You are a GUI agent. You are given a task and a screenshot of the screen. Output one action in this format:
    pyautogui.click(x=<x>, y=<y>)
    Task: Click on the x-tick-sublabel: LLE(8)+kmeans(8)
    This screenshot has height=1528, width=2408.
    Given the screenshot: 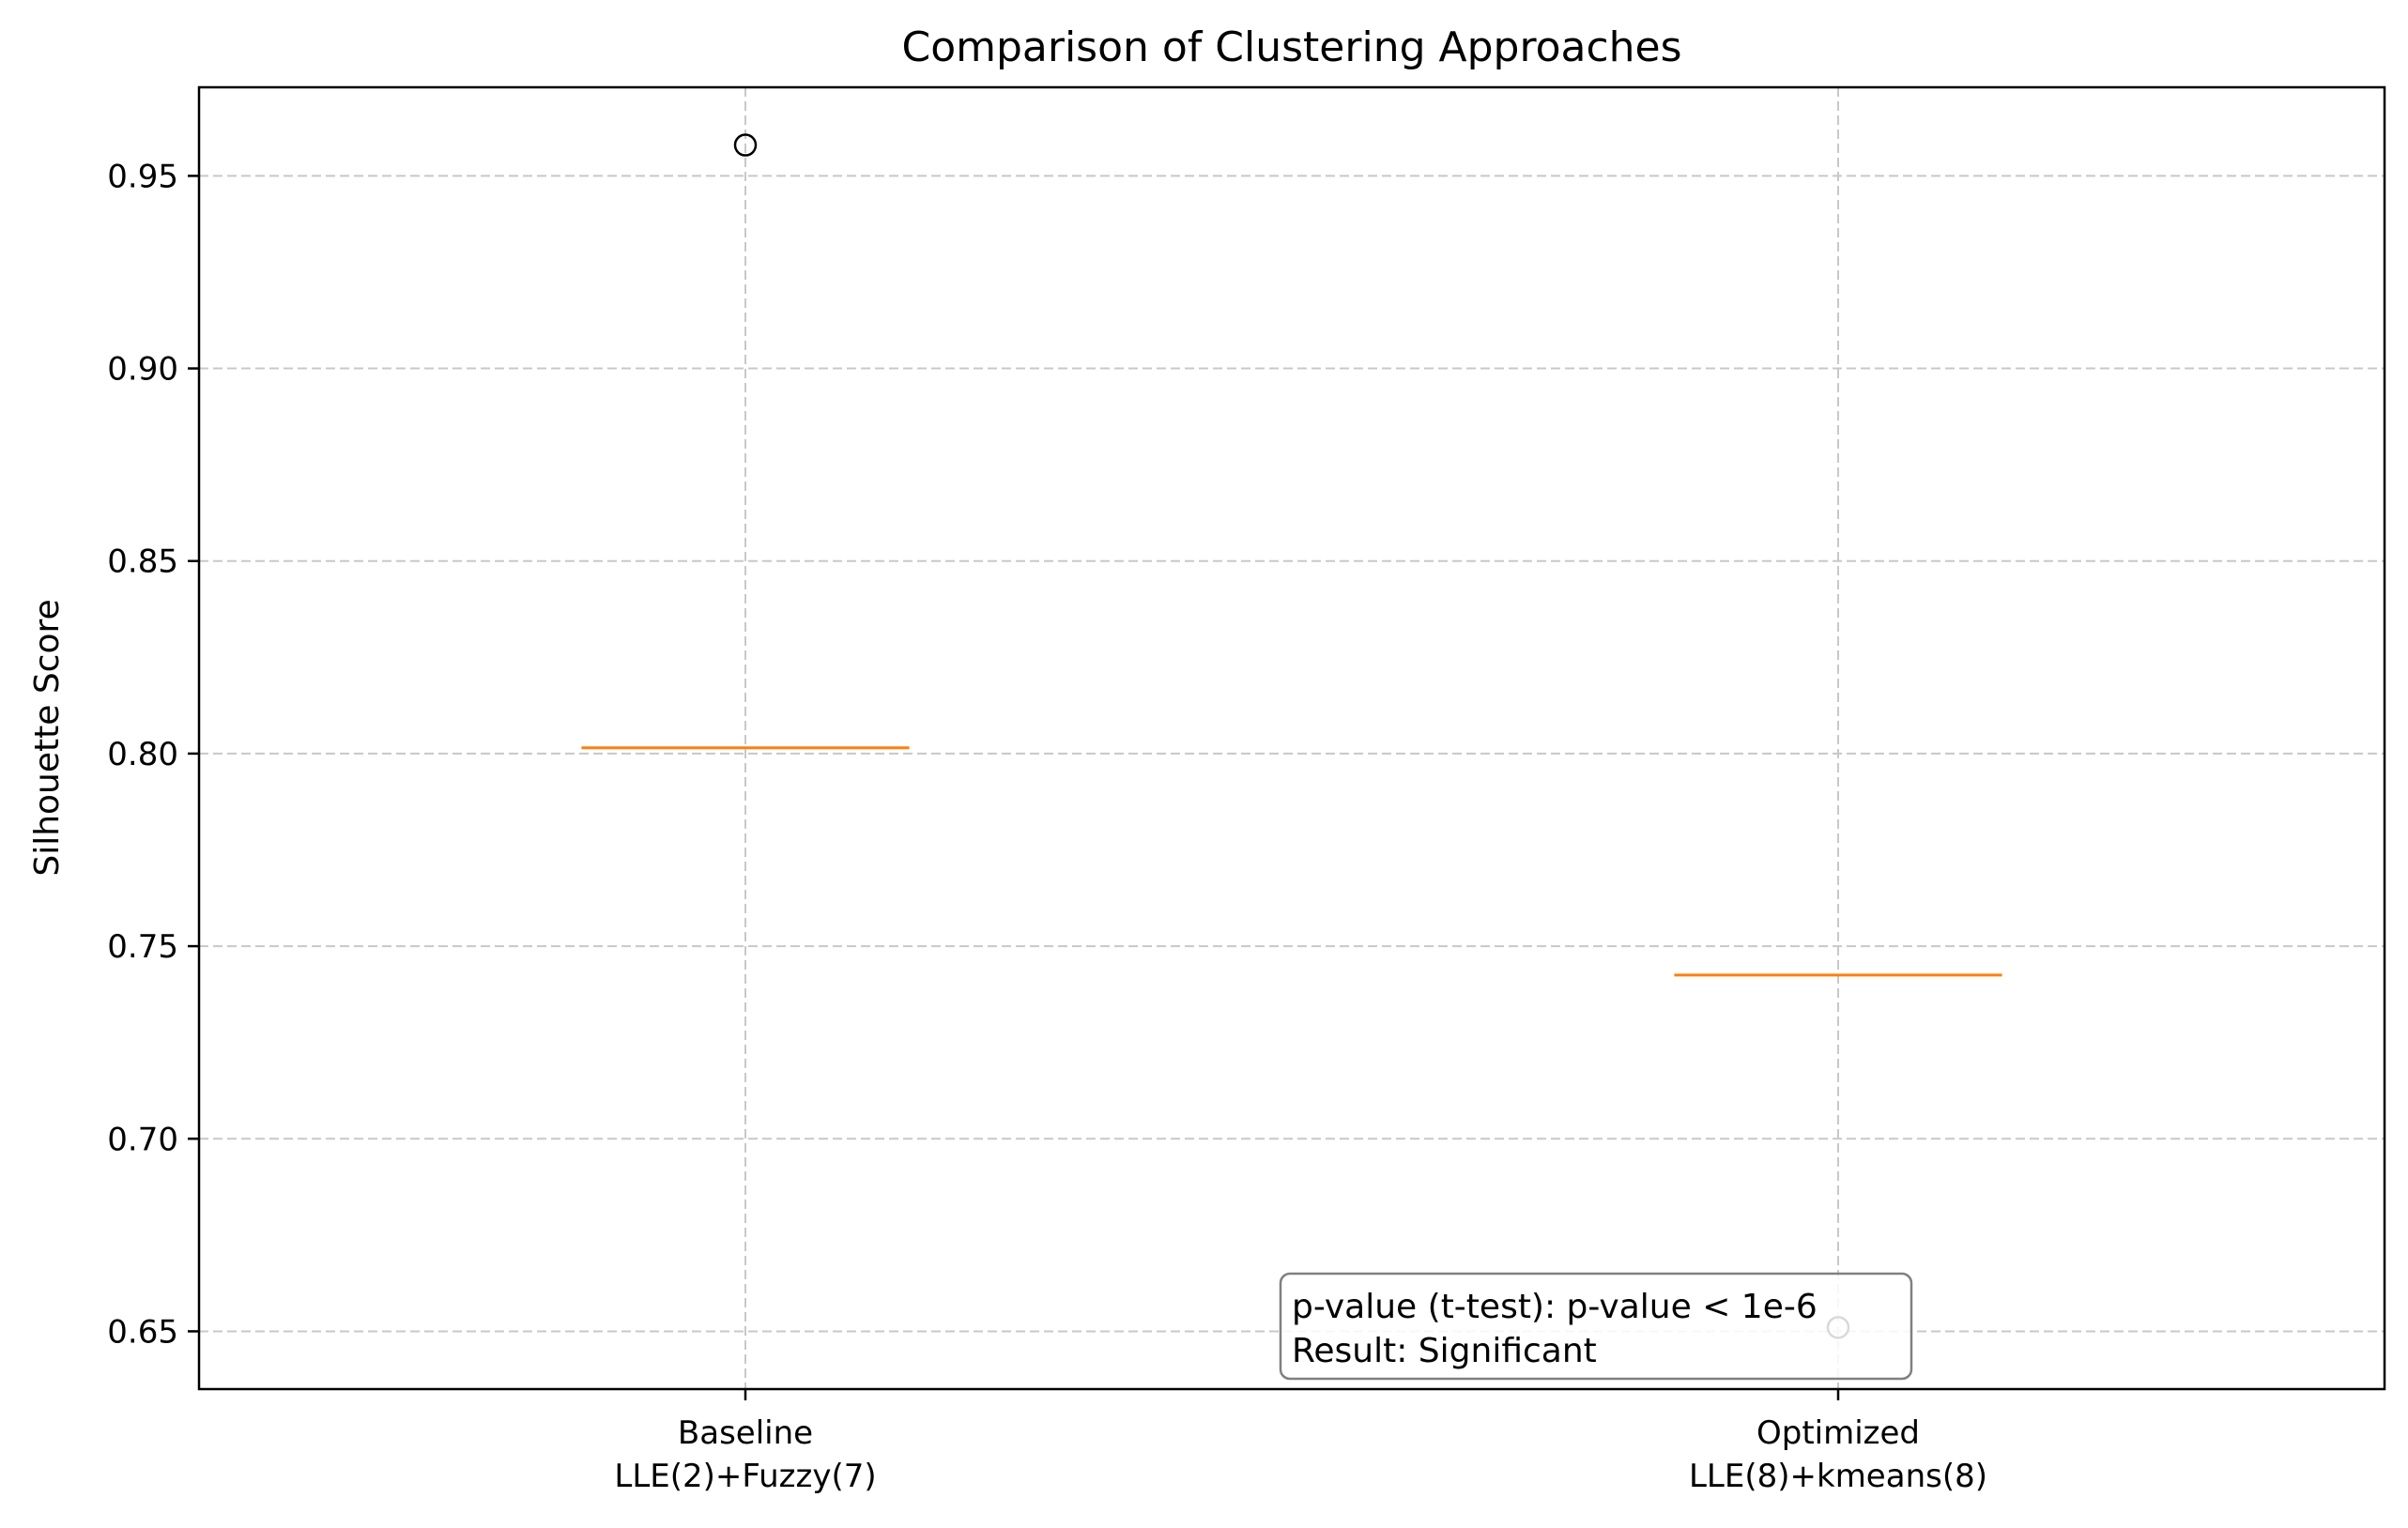 What is the action you would take?
    pyautogui.click(x=1838, y=1476)
    